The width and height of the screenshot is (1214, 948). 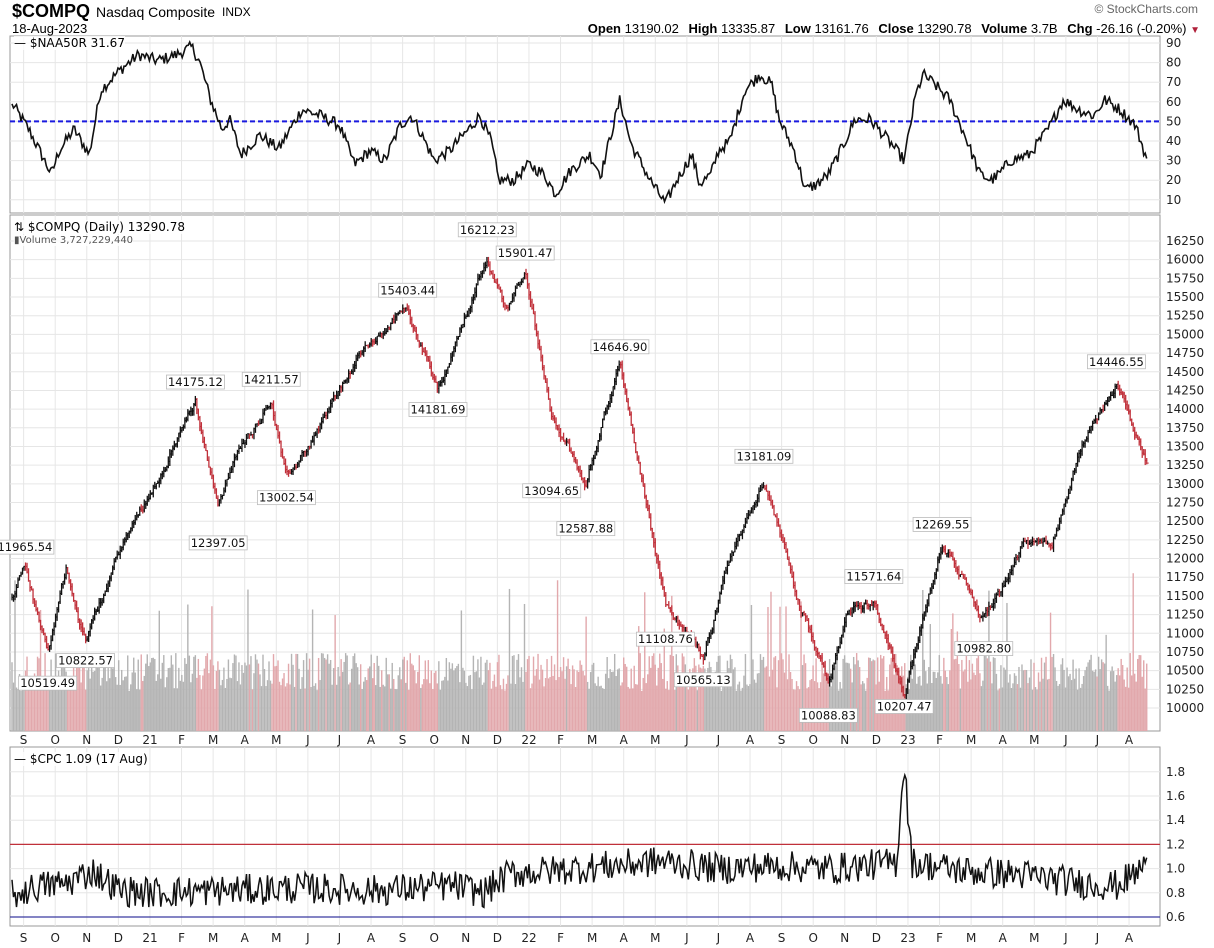 What do you see at coordinates (651, 28) in the screenshot?
I see `open-value: 13190.02` at bounding box center [651, 28].